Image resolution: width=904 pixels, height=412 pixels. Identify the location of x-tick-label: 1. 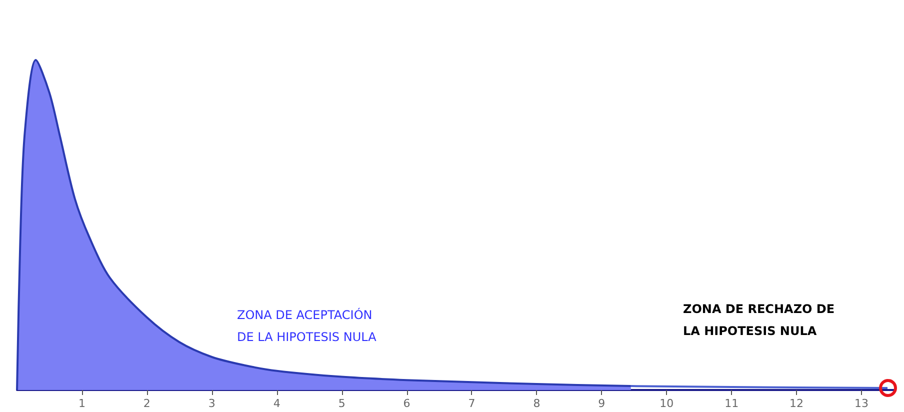
(82, 403).